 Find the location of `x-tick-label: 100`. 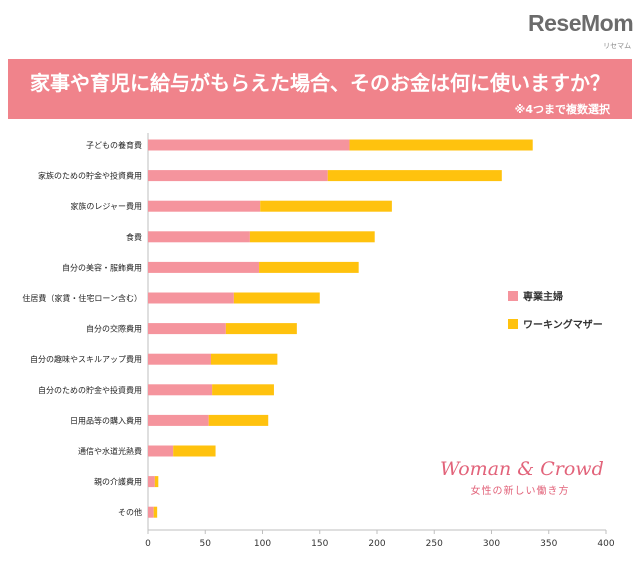

x-tick-label: 100 is located at coordinates (262, 544).